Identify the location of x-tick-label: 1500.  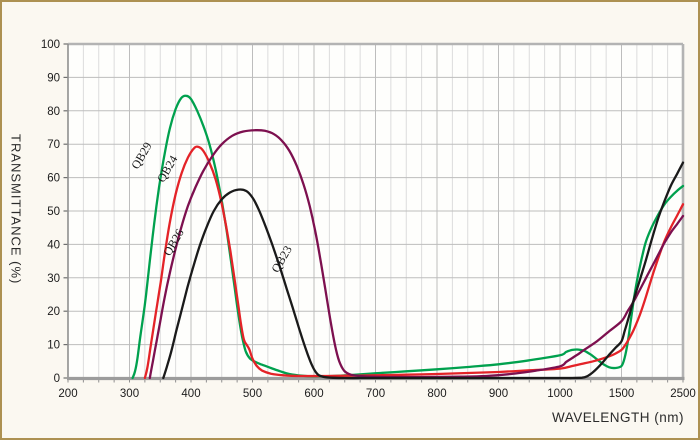
(622, 394).